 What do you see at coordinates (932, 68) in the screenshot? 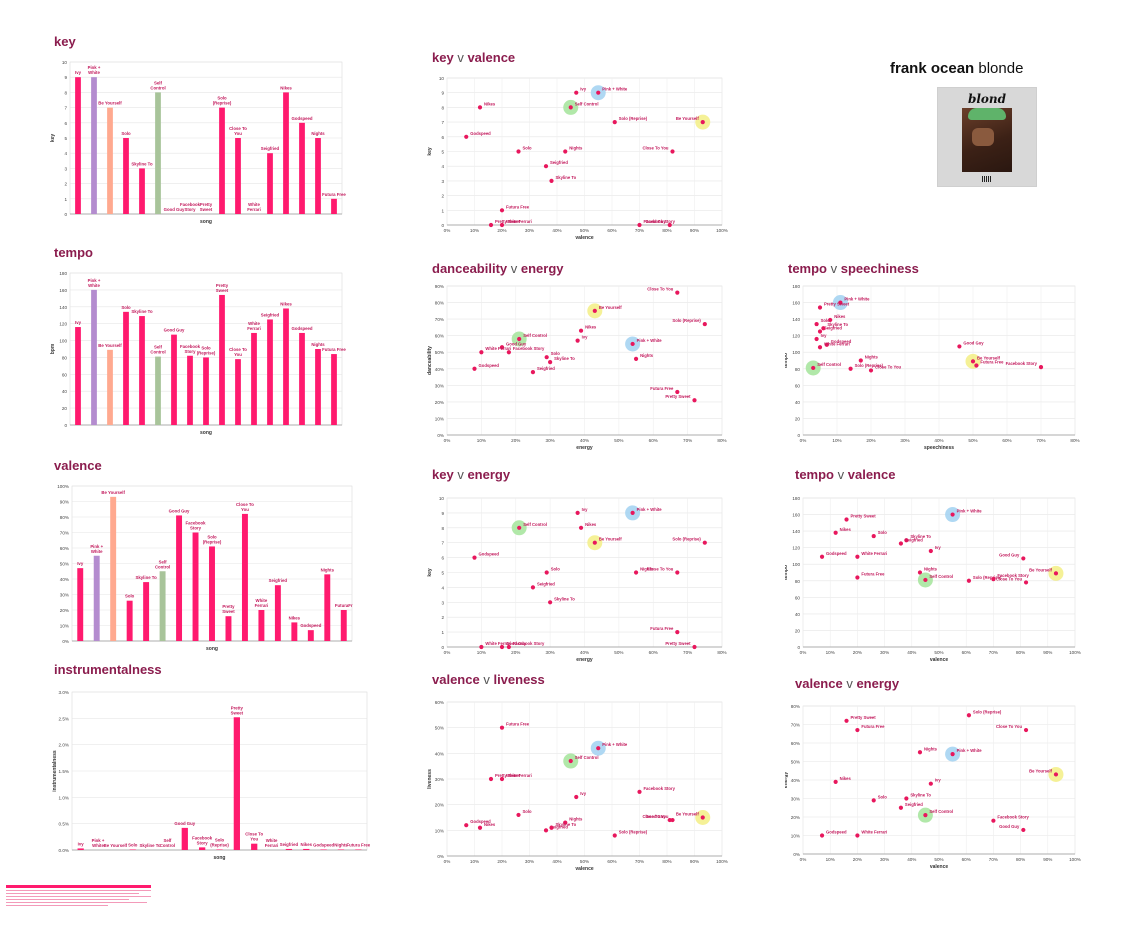
I see `artist-name: frank ocean` at bounding box center [932, 68].